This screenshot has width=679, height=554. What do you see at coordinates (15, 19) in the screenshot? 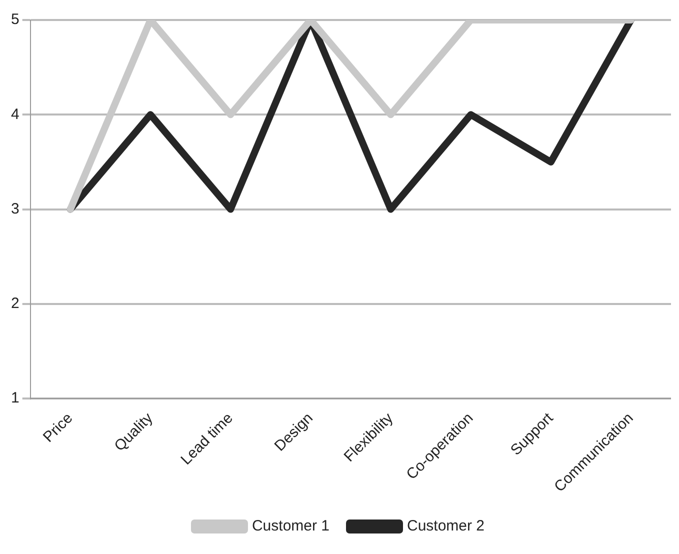
I see `y-tick-label: 5` at bounding box center [15, 19].